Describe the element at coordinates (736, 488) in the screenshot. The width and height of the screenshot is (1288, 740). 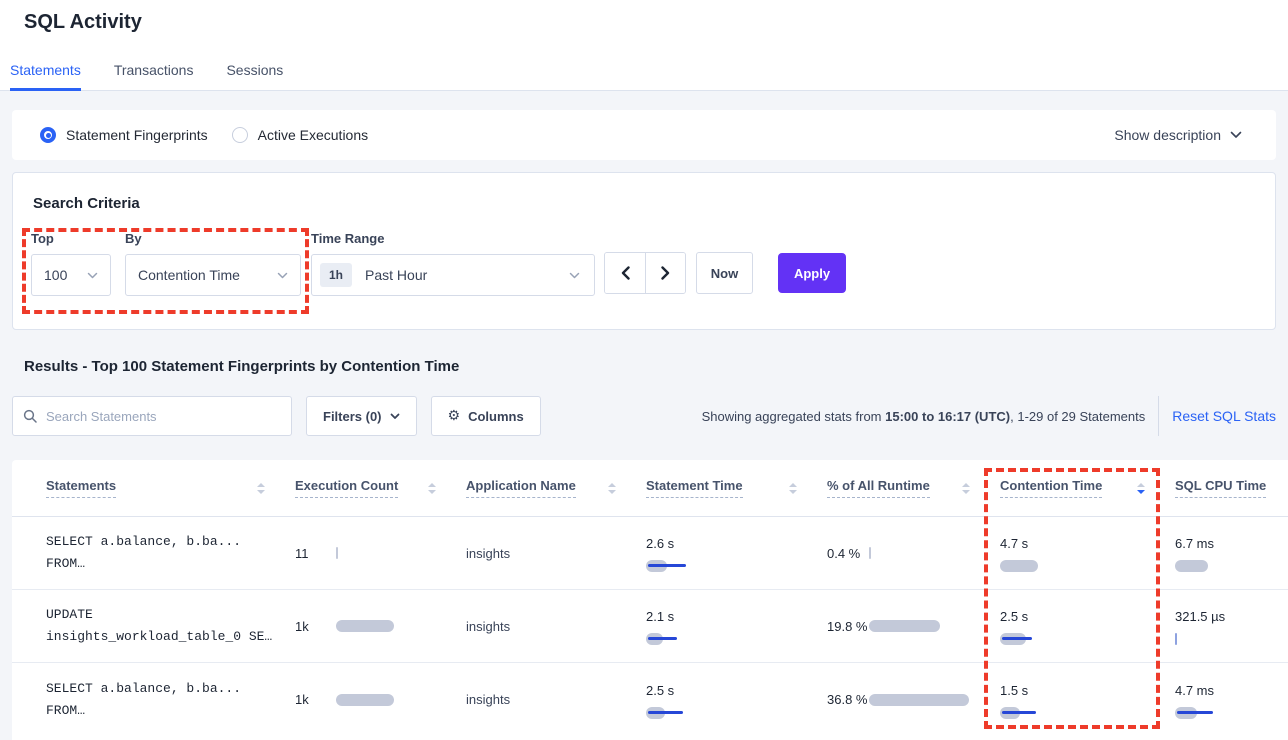
I see `column-header-statement-time: Statement Time` at that location.